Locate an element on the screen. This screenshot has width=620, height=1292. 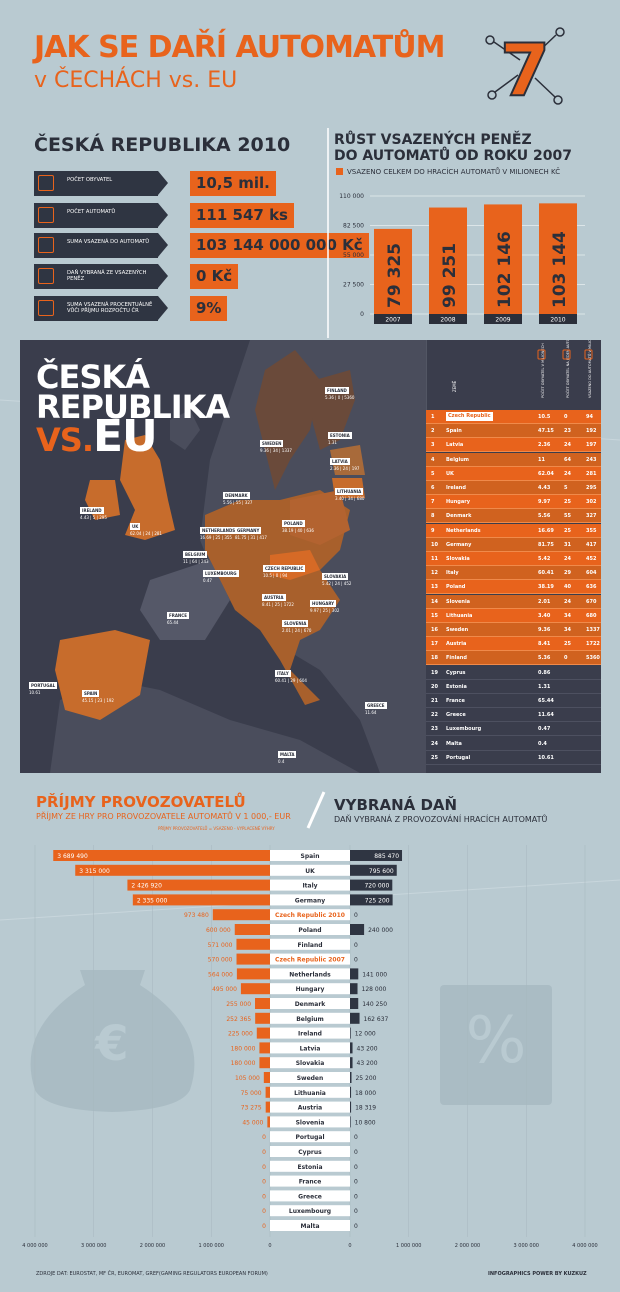
map-country-values: 11.64 is located at coordinates (371, 712).